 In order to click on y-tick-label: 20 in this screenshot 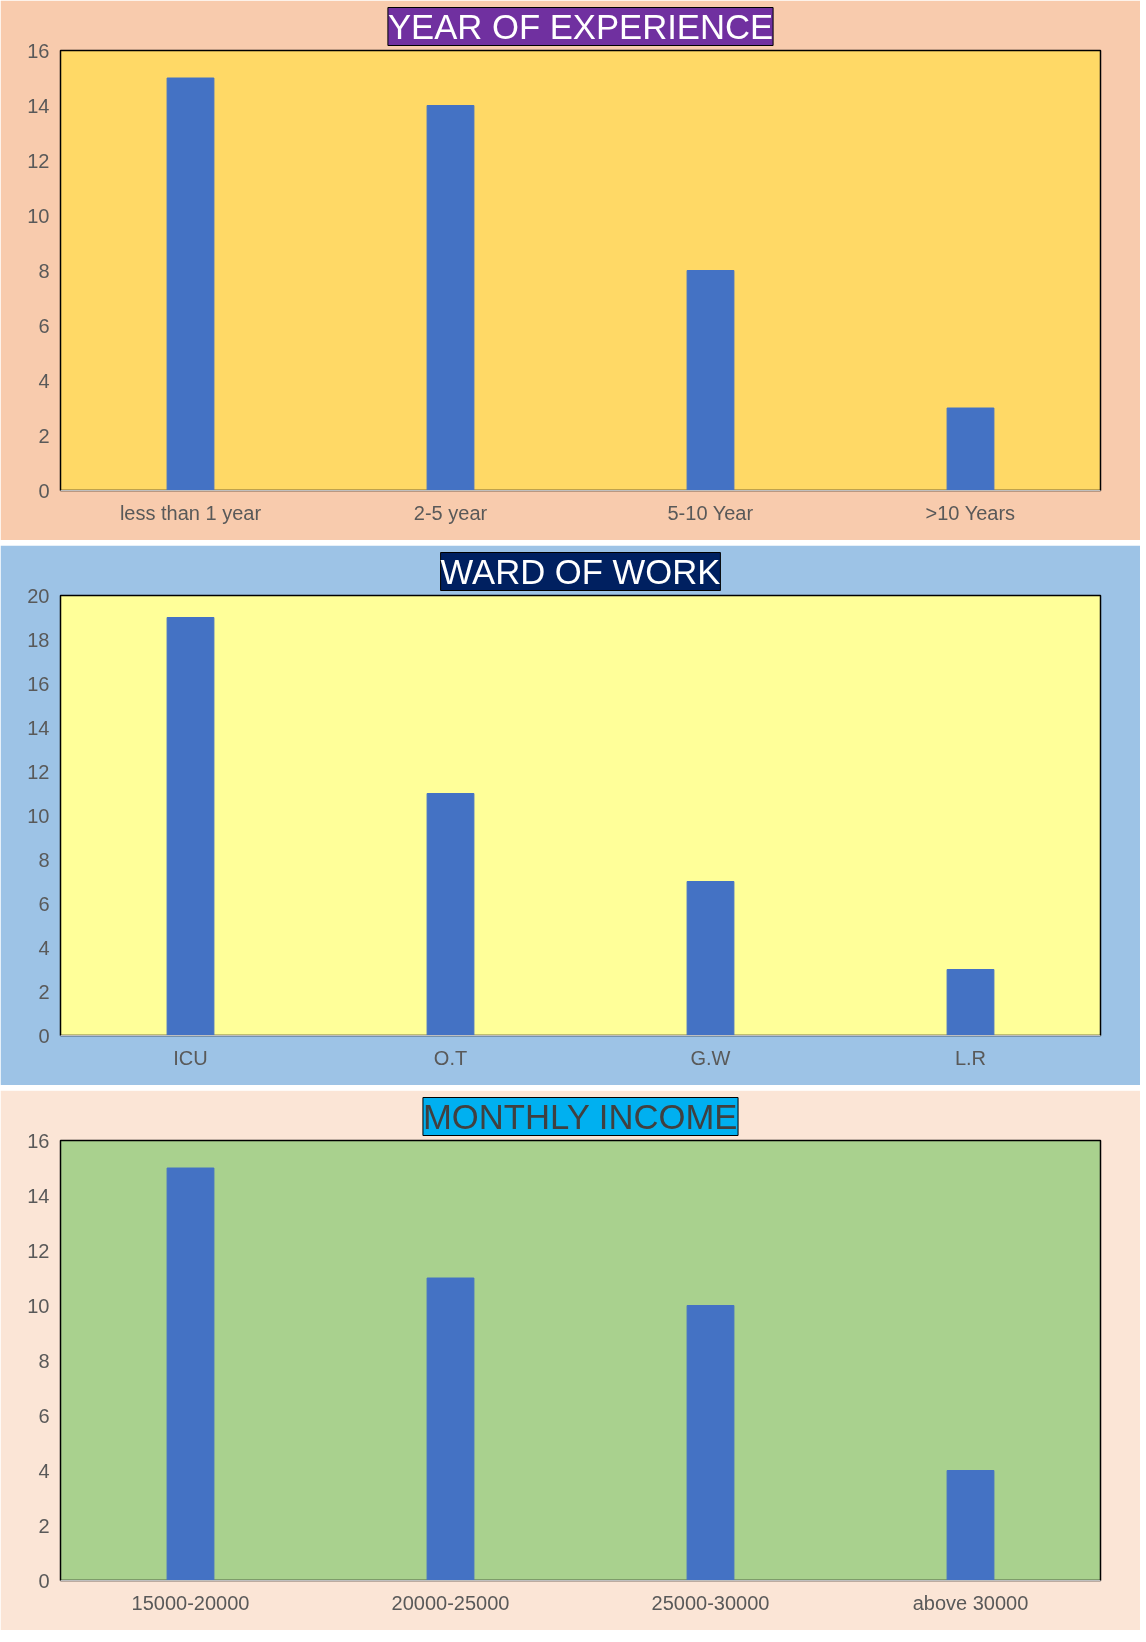, I will do `click(38, 595)`.